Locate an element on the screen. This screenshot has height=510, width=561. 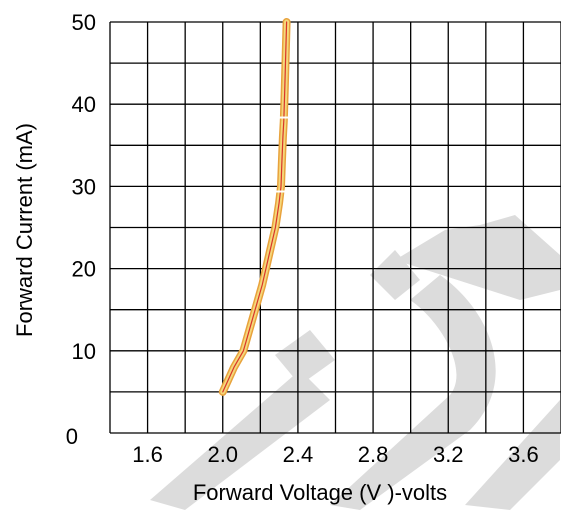
series-line-core is located at coordinates (255, 207).